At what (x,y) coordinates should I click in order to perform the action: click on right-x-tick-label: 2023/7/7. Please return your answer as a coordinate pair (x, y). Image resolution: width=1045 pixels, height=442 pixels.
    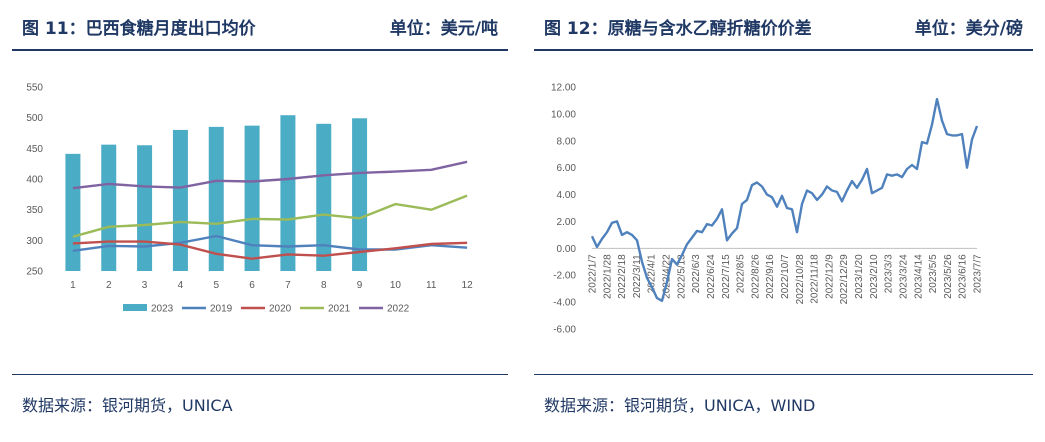
    Looking at the image, I should click on (978, 273).